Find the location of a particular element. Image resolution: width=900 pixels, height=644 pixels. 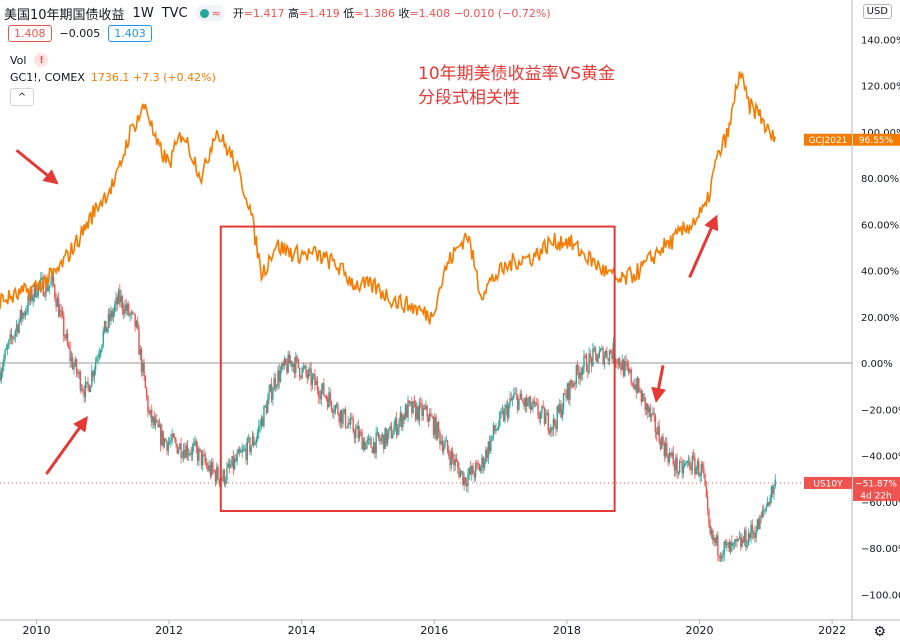

badge-value is located at coordinates (876, 488).